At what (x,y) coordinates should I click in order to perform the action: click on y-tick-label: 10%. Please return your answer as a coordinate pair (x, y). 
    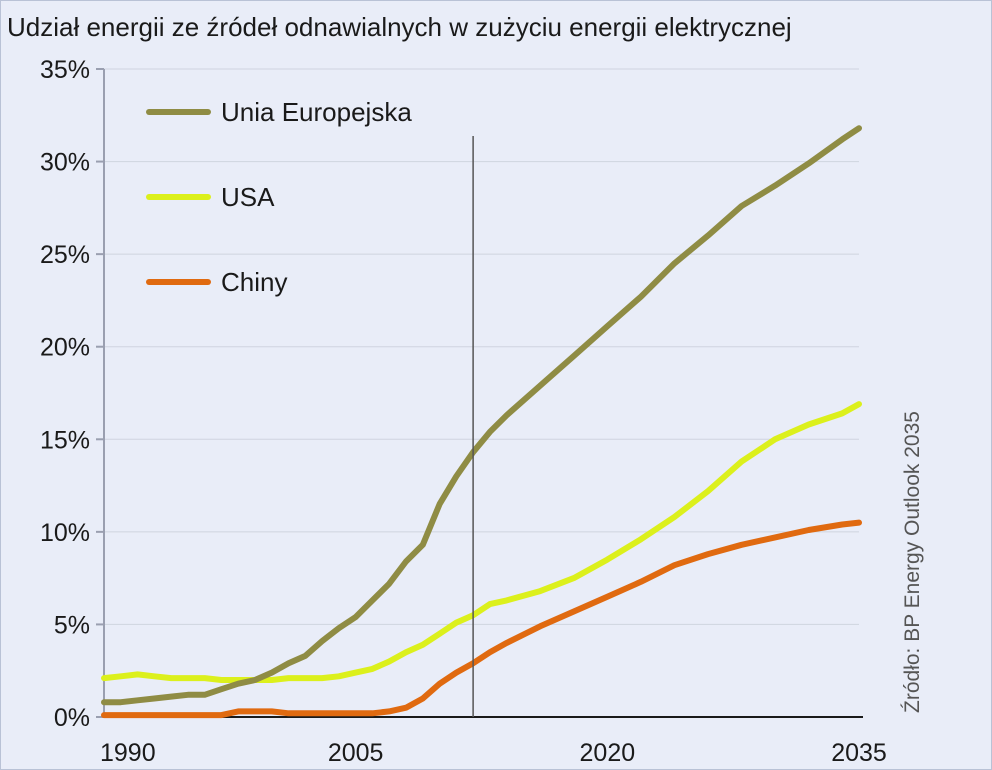
    Looking at the image, I should click on (65, 533).